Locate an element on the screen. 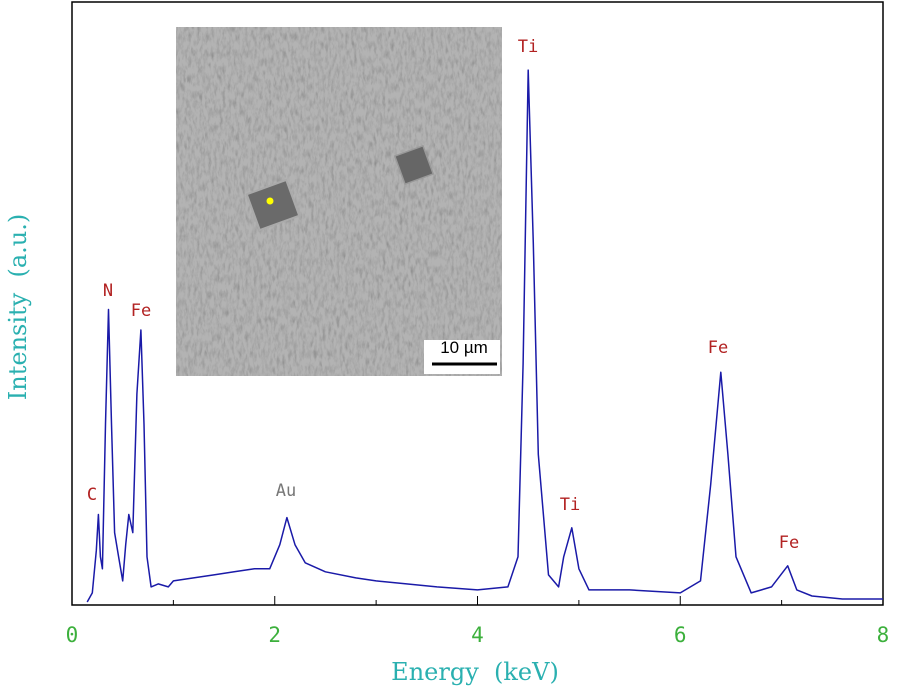 This screenshot has width=900, height=690. x-tick-label: 0 is located at coordinates (72, 635).